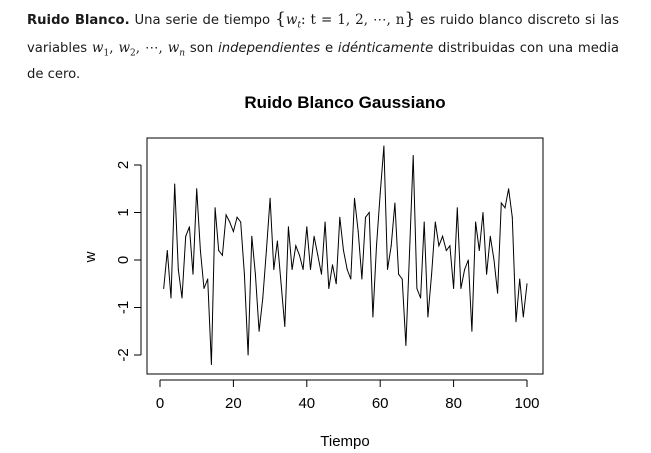 The height and width of the screenshot is (453, 651). What do you see at coordinates (123, 212) in the screenshot?
I see `y-tick-label: 1` at bounding box center [123, 212].